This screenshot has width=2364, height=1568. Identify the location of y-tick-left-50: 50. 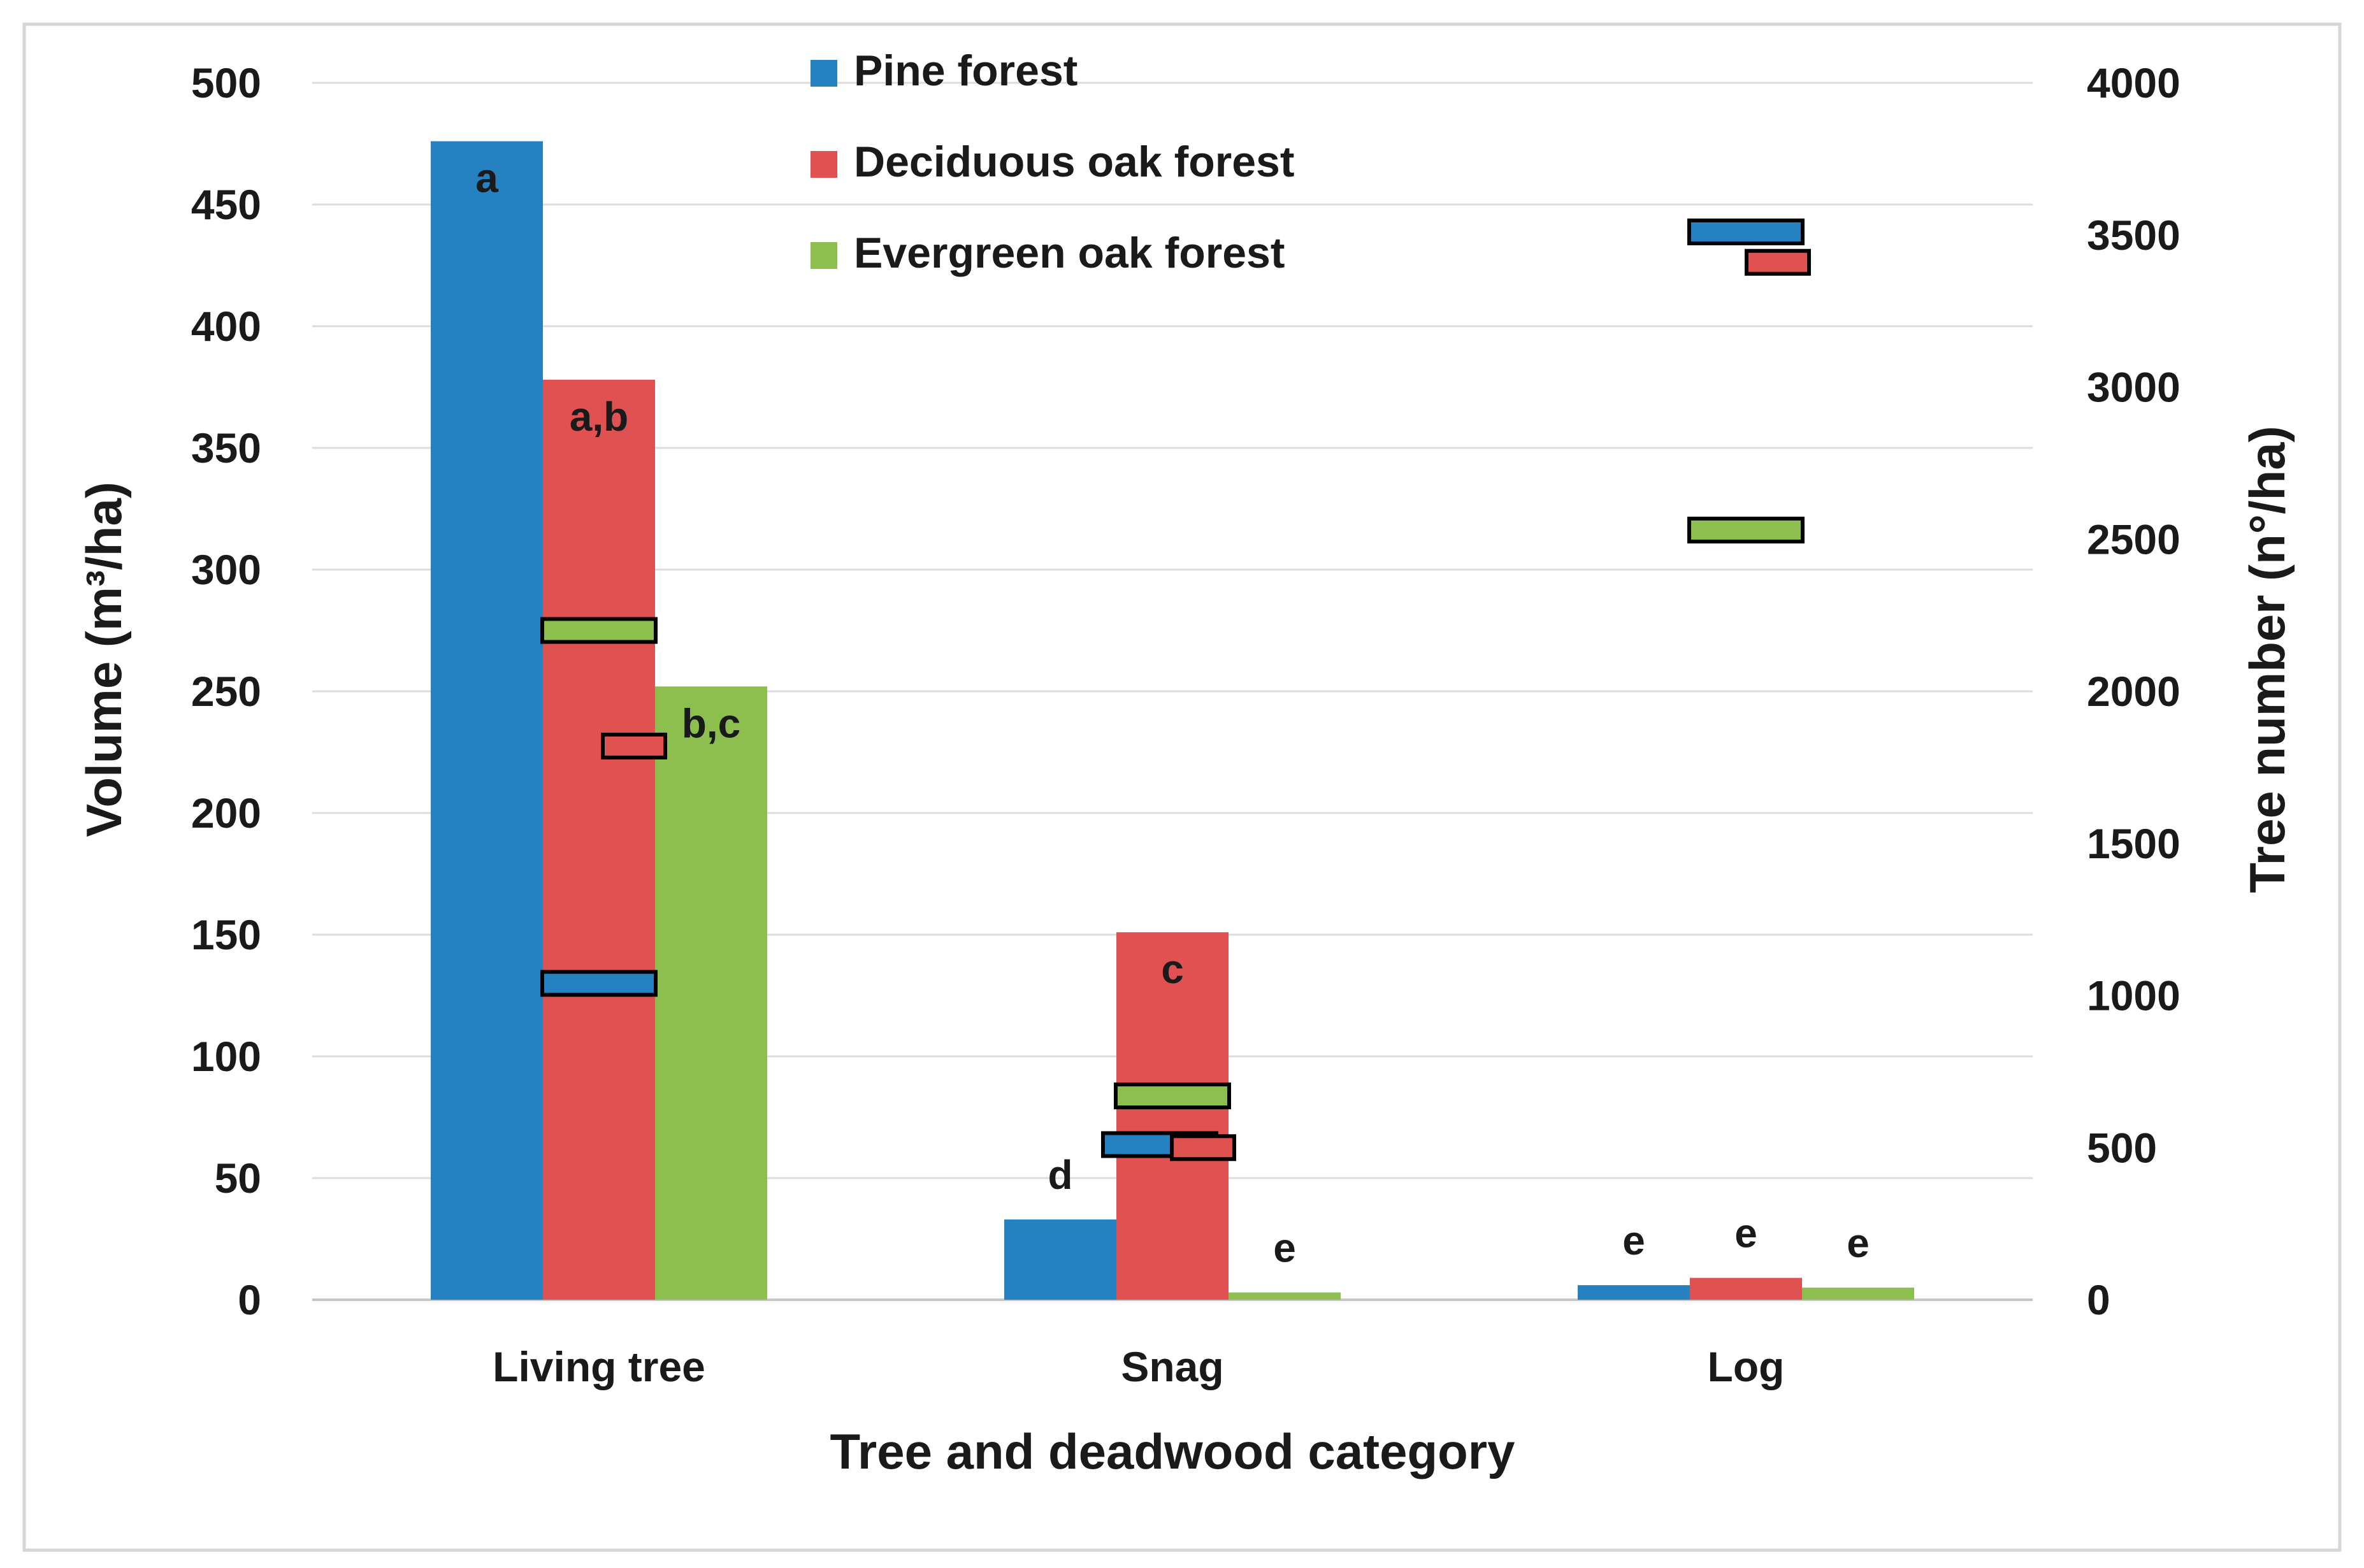
(238, 1178).